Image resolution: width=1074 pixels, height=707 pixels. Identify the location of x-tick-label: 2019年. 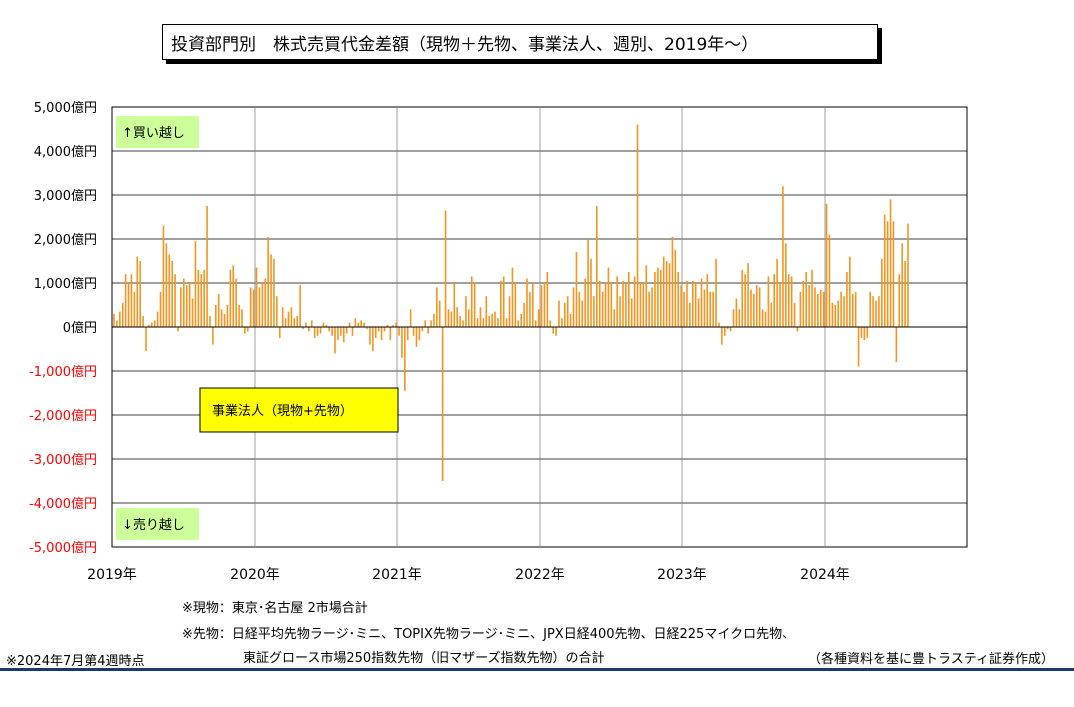
(112, 575).